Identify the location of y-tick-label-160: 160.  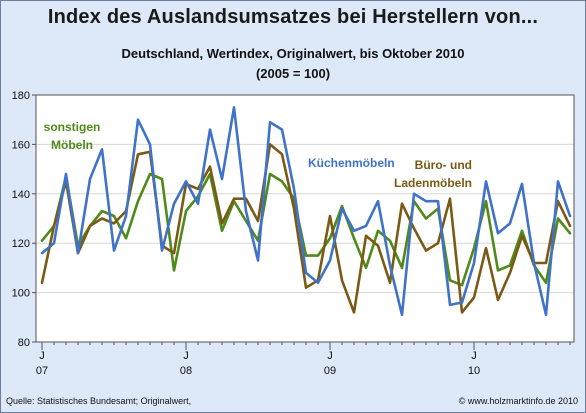
(21, 145).